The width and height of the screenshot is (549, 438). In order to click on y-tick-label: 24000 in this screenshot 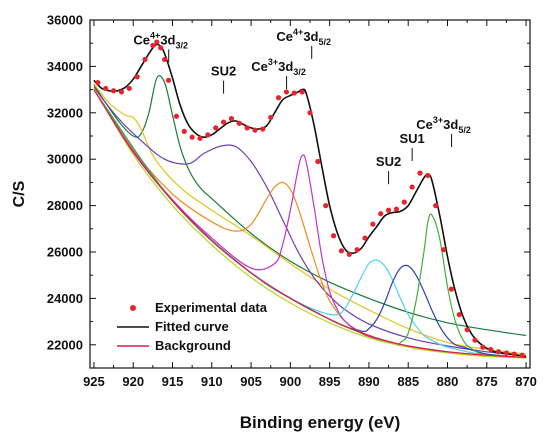, I will do `click(65, 298)`.